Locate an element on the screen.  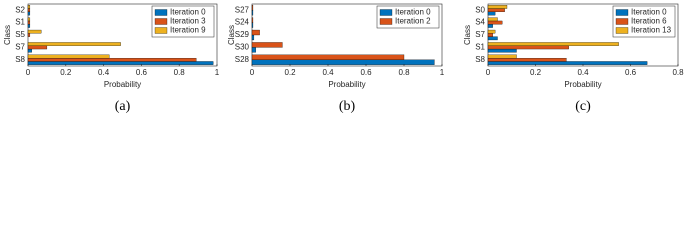
caption: (b) is located at coordinates (347, 106).